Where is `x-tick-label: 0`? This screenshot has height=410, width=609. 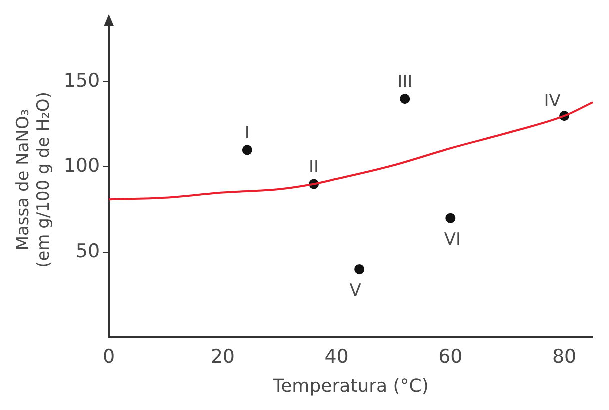
x-tick-label: 0 is located at coordinates (109, 357).